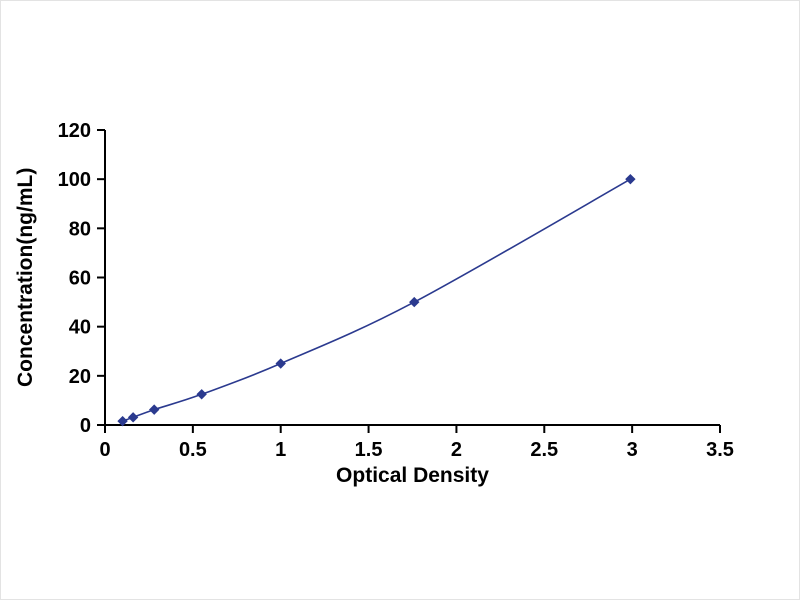  Describe the element at coordinates (412, 475) in the screenshot. I see `x-axis-label: Optical Density` at that location.